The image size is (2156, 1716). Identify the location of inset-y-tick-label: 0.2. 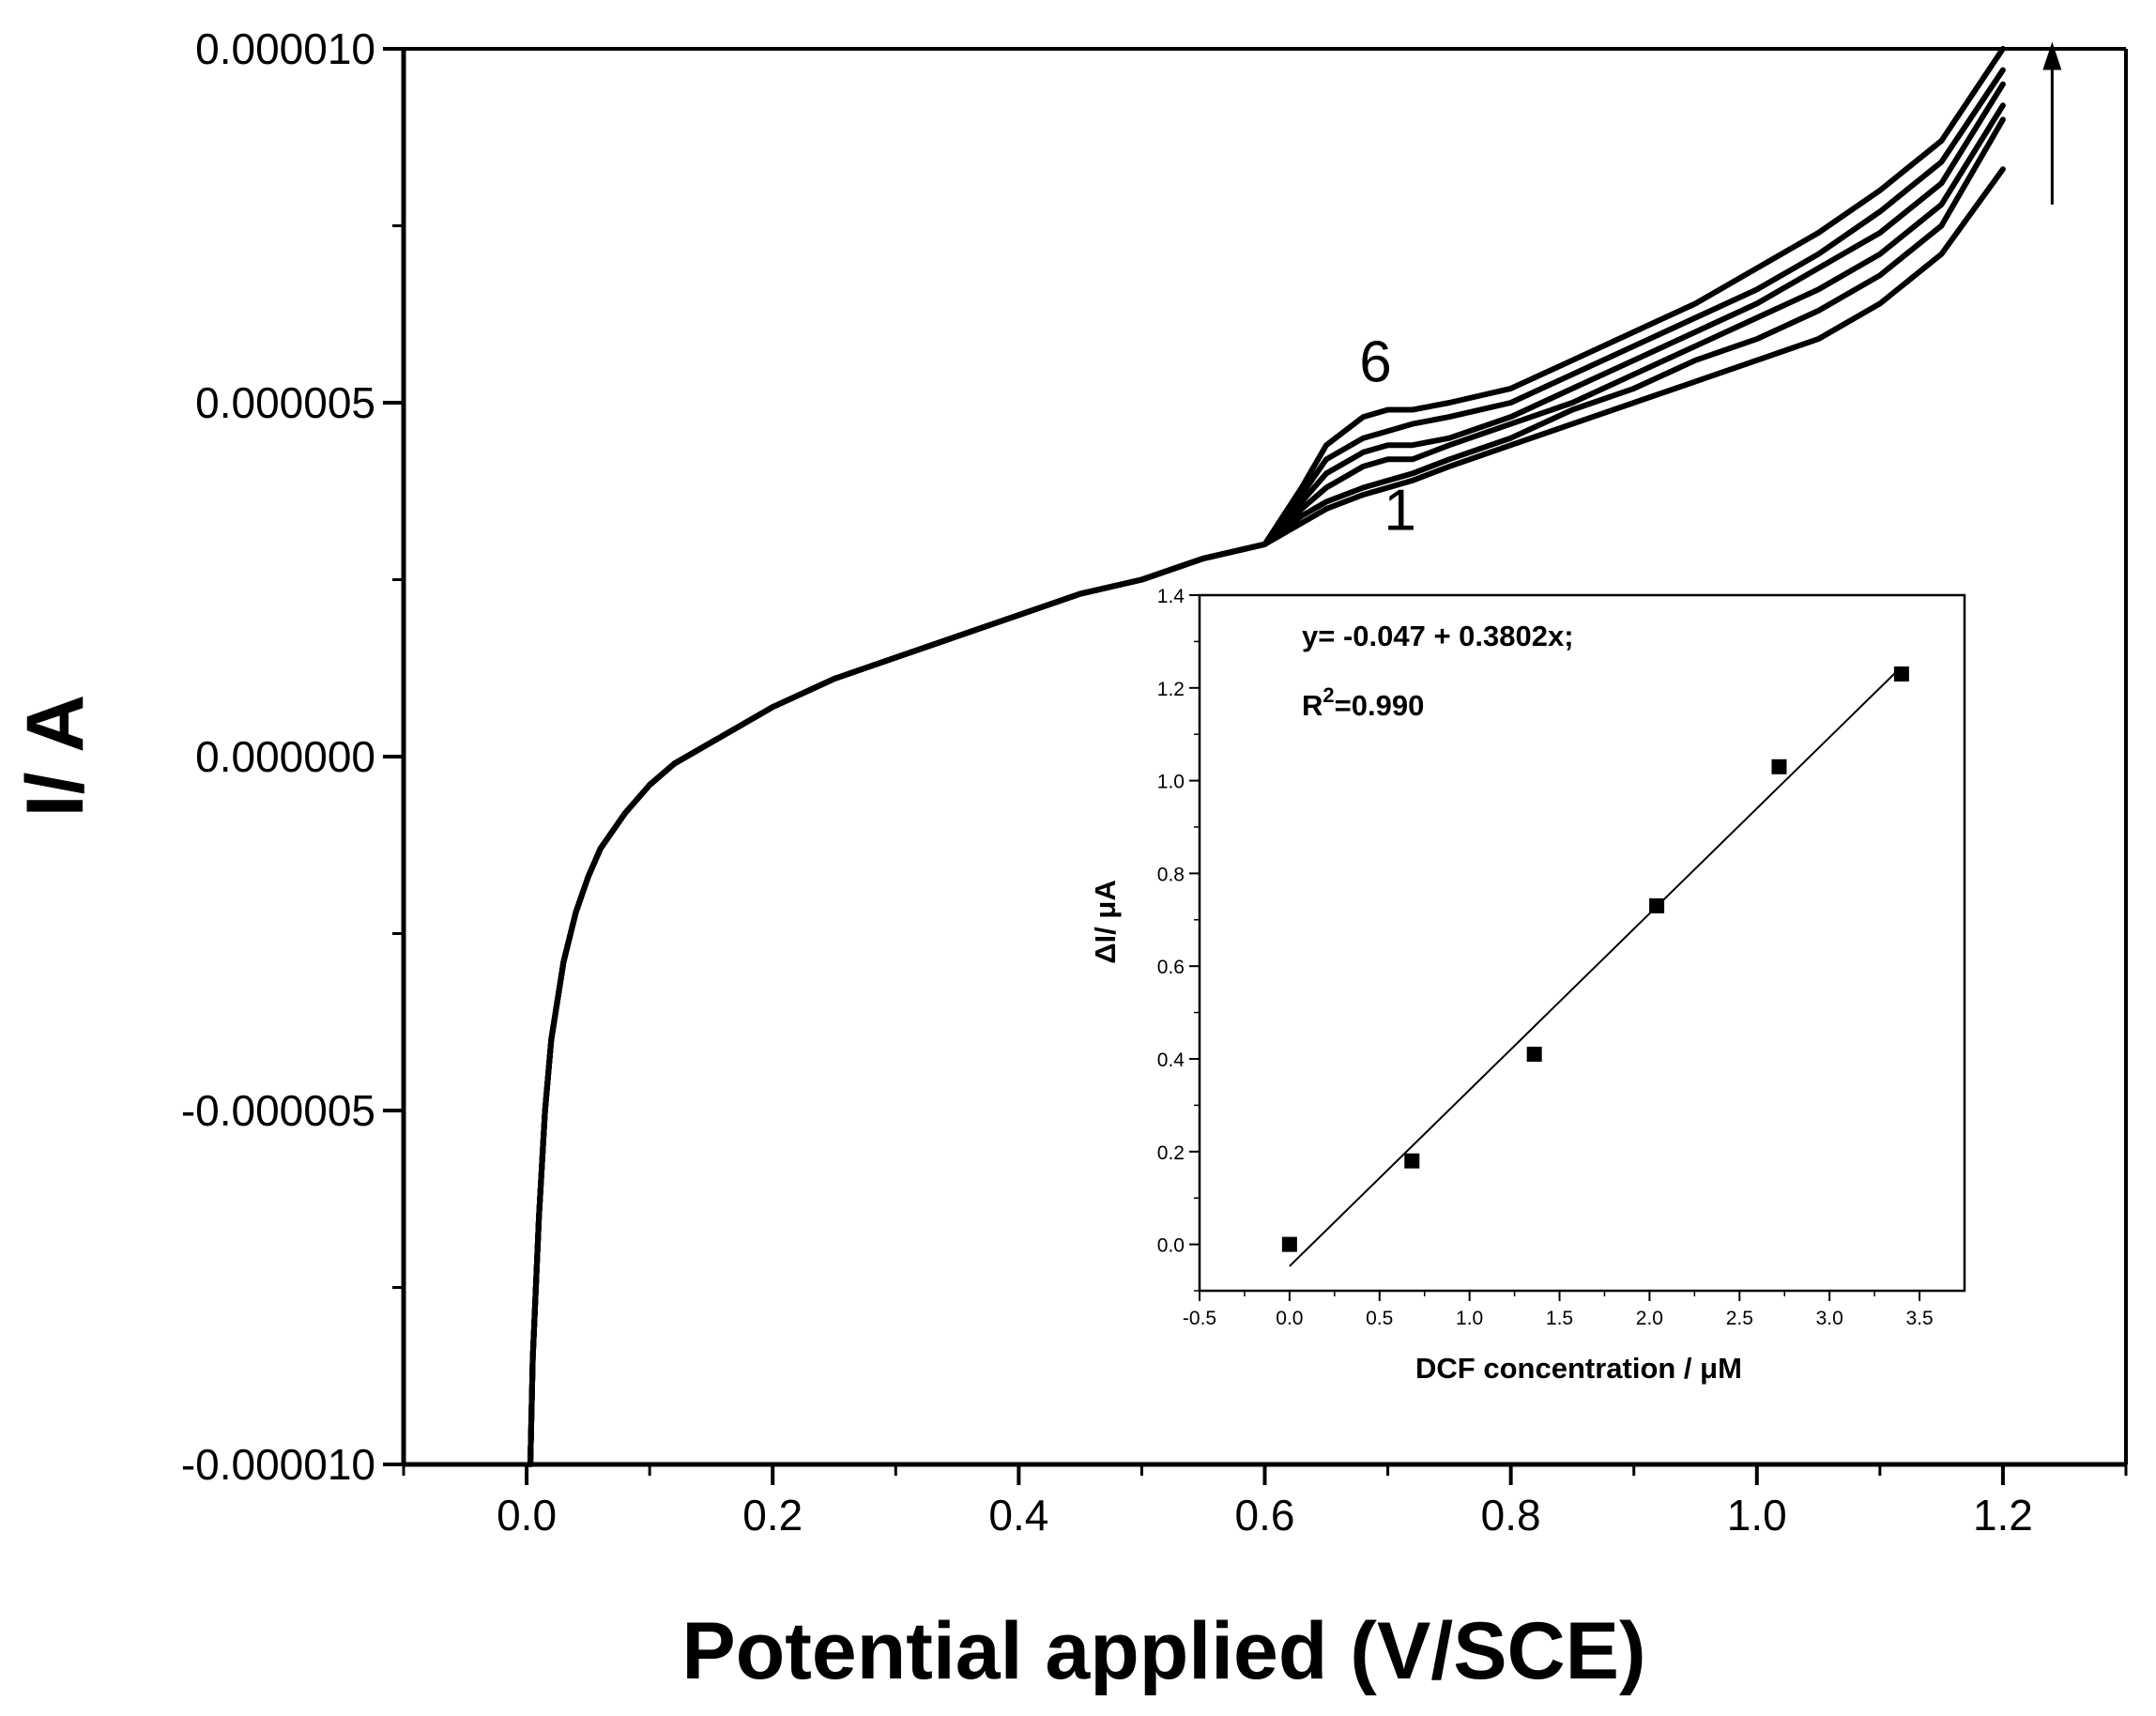
(1171, 1153).